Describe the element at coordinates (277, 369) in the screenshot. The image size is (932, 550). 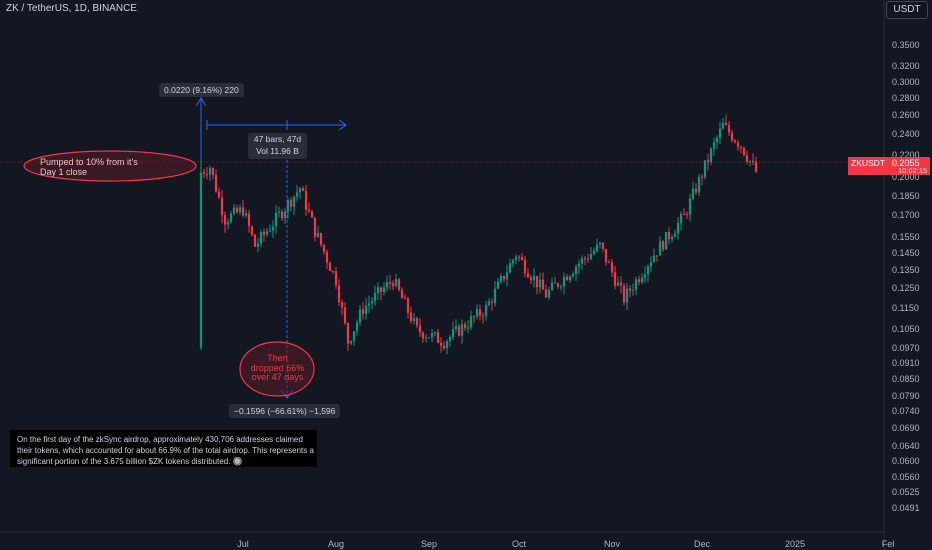
I see `drop-ellipse` at that location.